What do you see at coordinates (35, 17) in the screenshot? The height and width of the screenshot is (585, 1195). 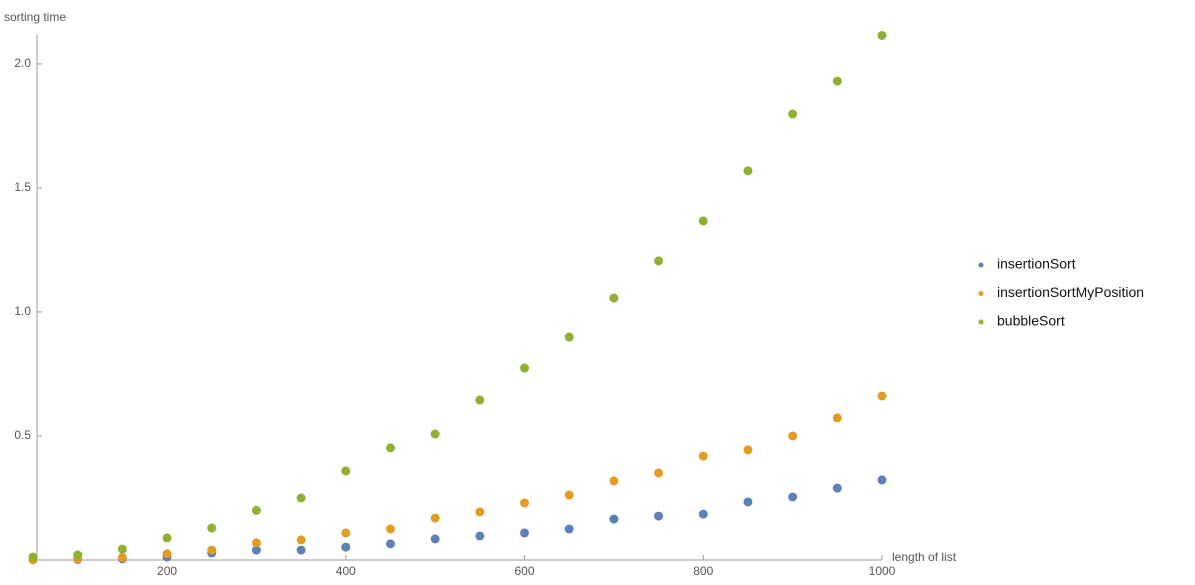 I see `y-axis-label: sorting time` at bounding box center [35, 17].